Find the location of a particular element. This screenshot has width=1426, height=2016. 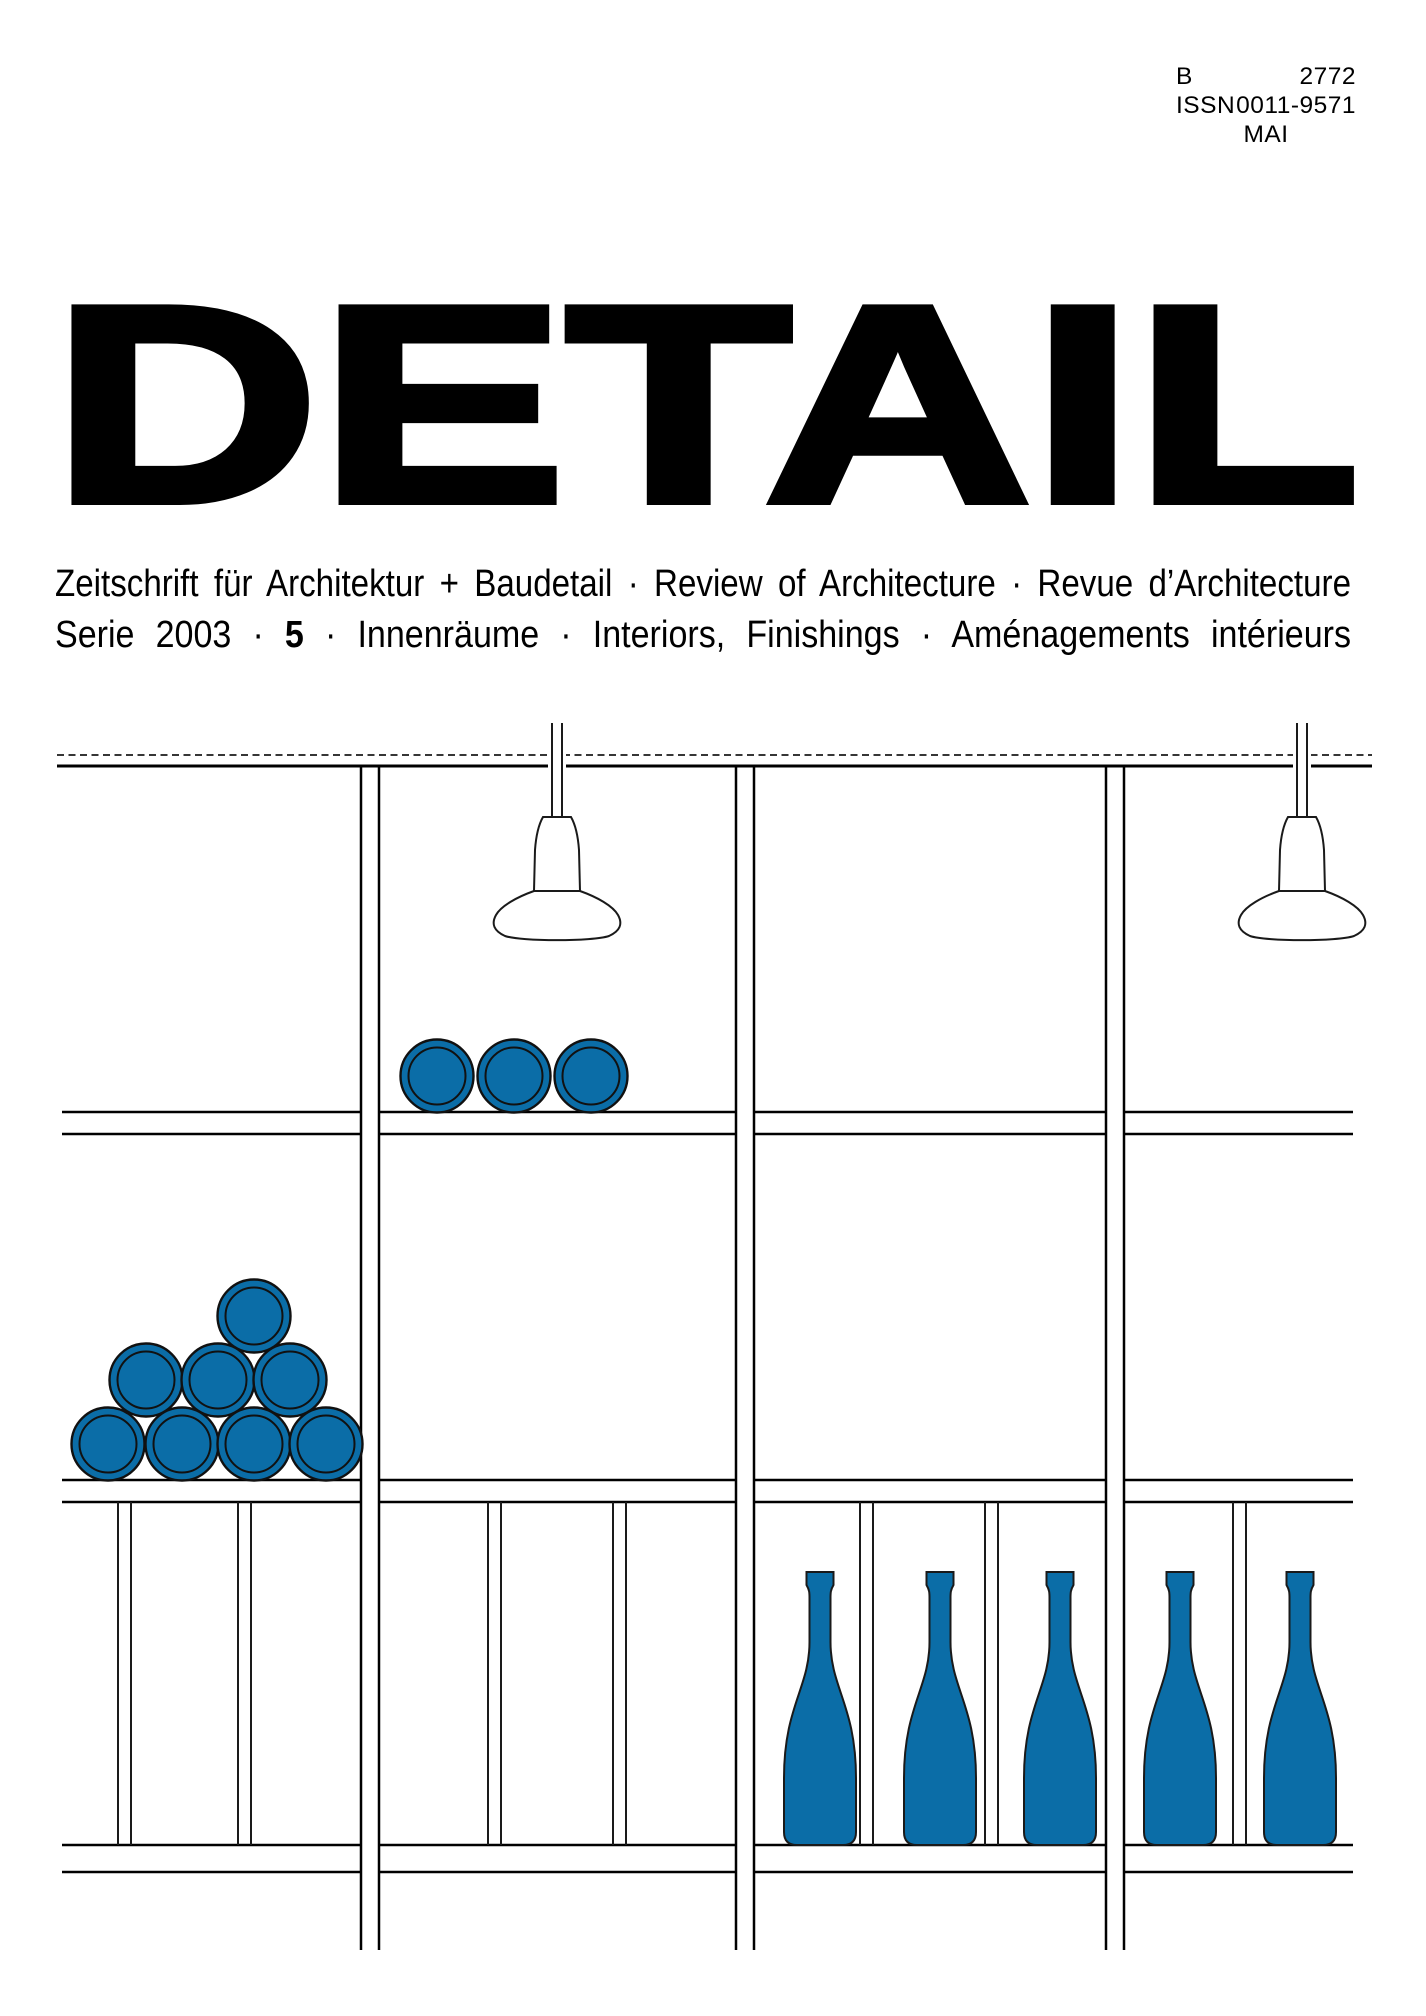

magazine-logo: DETAIL is located at coordinates (706, 405).